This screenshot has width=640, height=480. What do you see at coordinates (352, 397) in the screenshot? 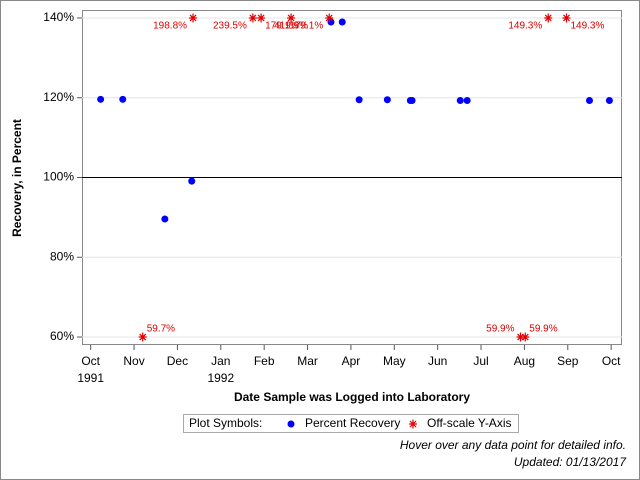
I see `x-axis-label: Date Sample was Logged into Laboratory` at bounding box center [352, 397].